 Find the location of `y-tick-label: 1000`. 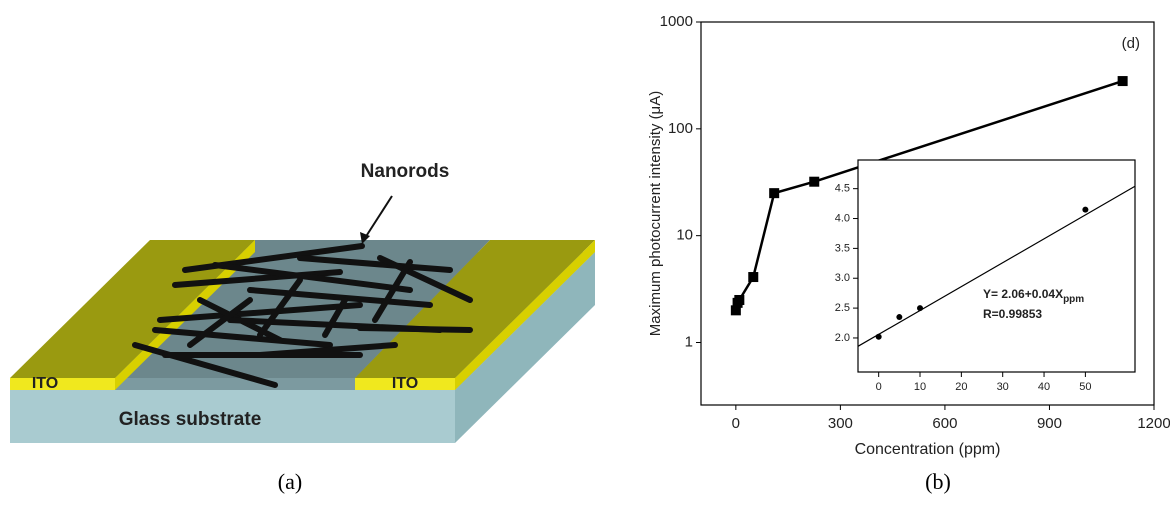

y-tick-label: 1000 is located at coordinates (676, 21).